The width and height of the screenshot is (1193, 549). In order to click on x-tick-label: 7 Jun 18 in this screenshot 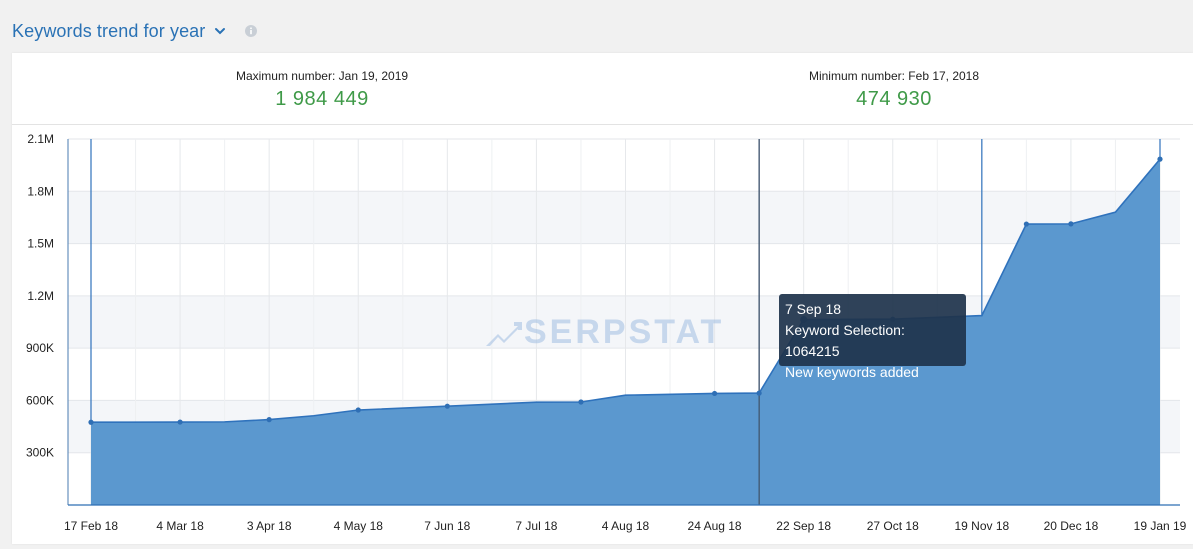, I will do `click(447, 526)`.